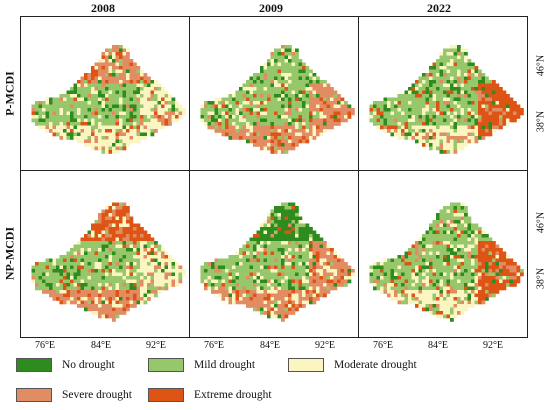  Describe the element at coordinates (166, 365) in the screenshot. I see `light-green-swatch-icon` at that location.